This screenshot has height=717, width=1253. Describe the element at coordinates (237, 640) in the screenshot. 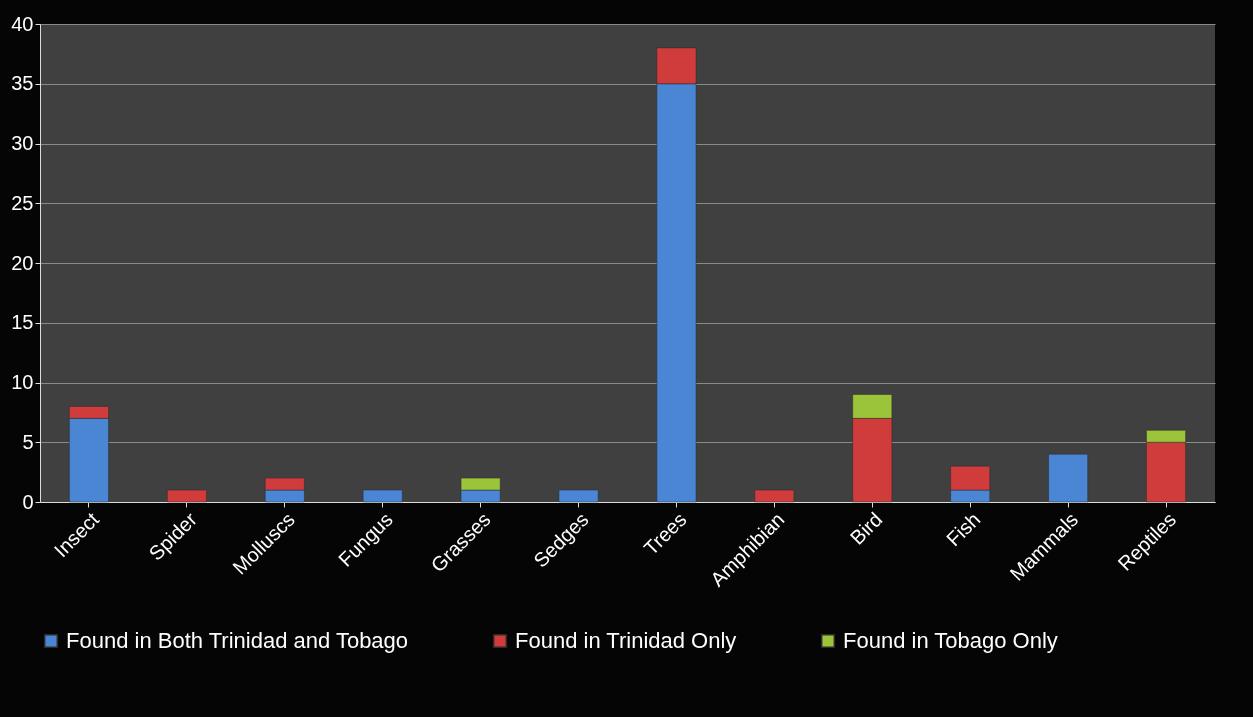

I see `legend-label: Found in Both Trinidad and Tobago` at that location.